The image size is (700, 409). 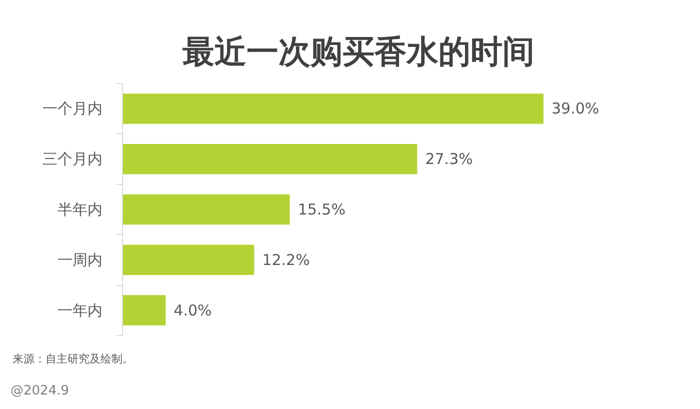 What do you see at coordinates (72, 109) in the screenshot?
I see `y-tick-label: 一个月内` at bounding box center [72, 109].